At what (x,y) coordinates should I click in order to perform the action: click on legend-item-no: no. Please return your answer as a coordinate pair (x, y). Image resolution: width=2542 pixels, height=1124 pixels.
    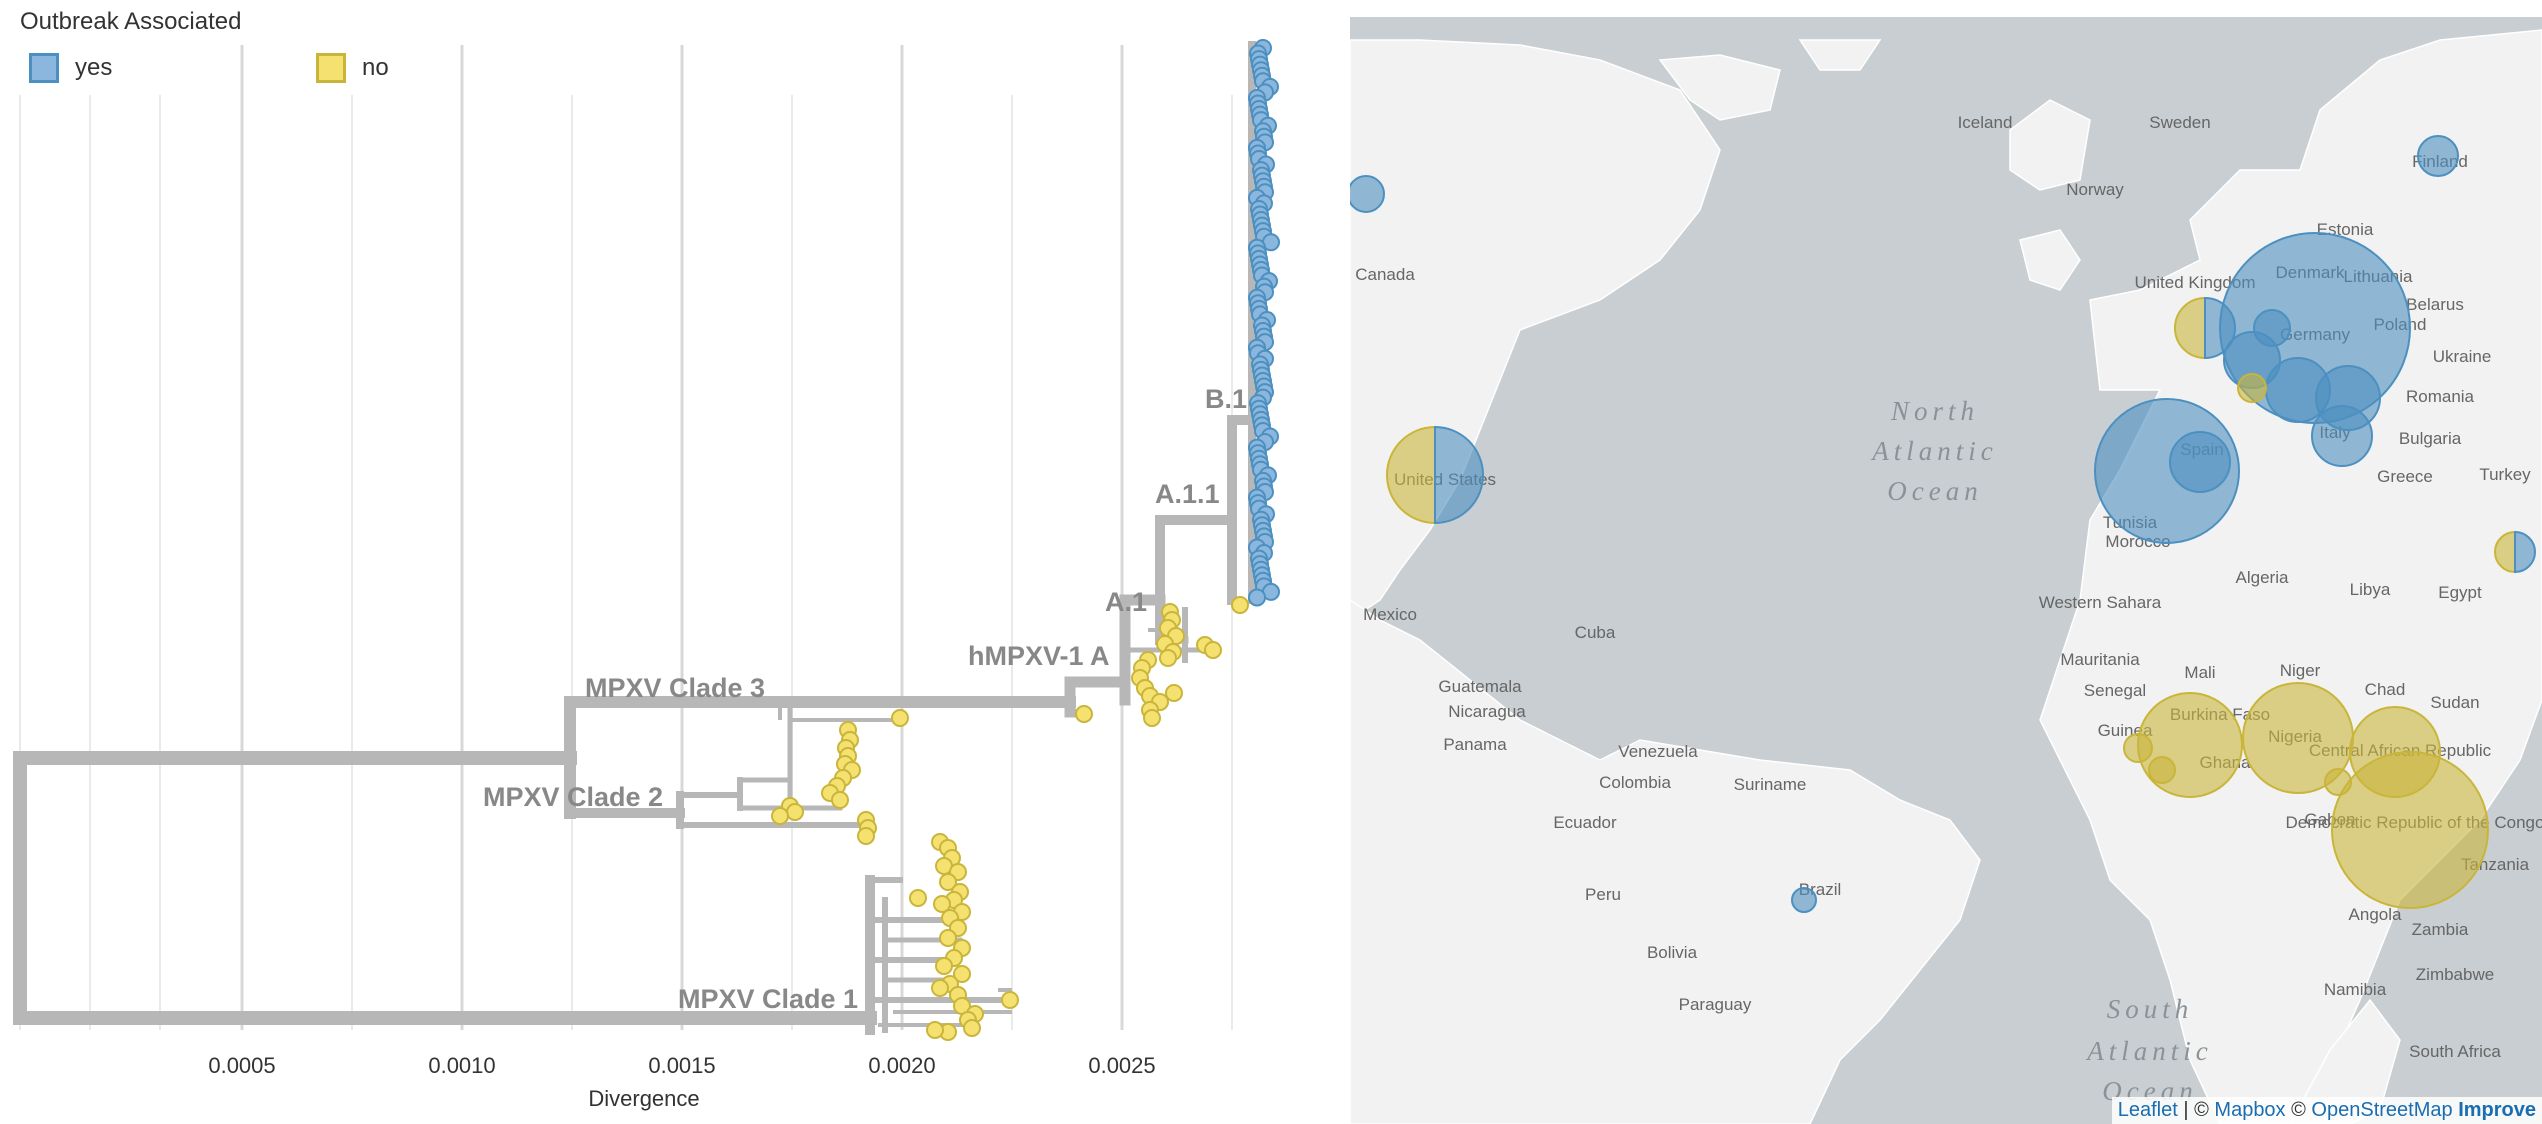
    Looking at the image, I should click on (352, 68).